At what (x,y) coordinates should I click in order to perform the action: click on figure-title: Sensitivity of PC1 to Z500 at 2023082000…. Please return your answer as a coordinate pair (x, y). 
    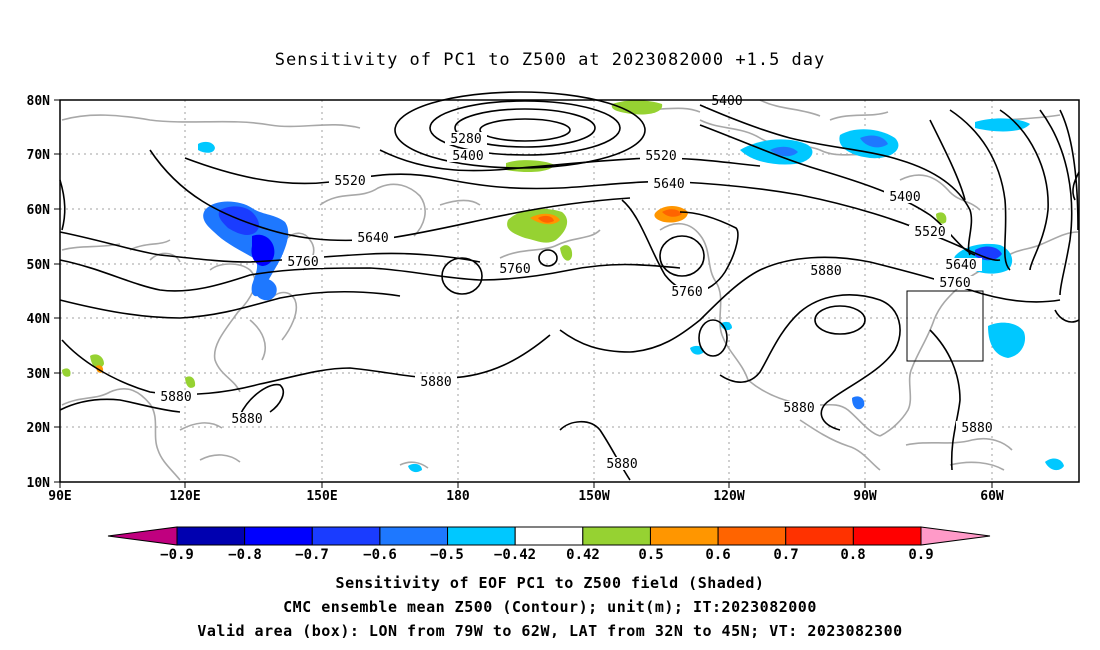
    Looking at the image, I should click on (550, 60).